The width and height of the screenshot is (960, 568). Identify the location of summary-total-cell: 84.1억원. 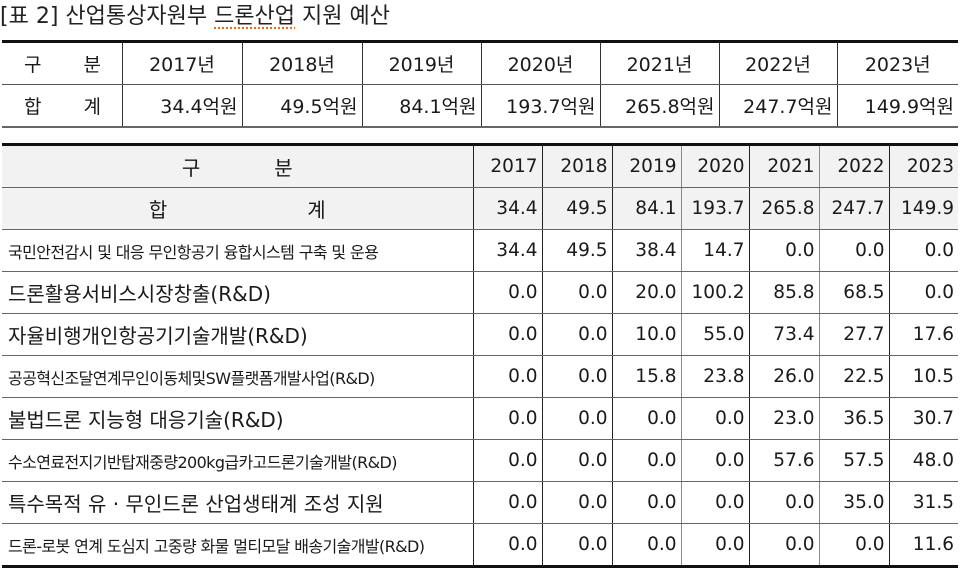
(422, 106).